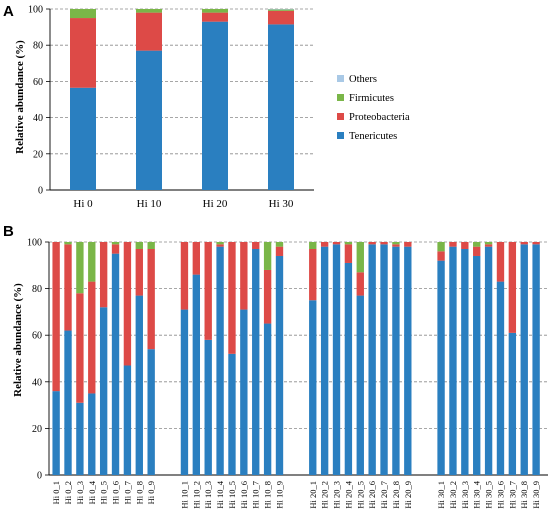  Describe the element at coordinates (38, 82) in the screenshot. I see `panel-a-ytick-label: 60` at that location.